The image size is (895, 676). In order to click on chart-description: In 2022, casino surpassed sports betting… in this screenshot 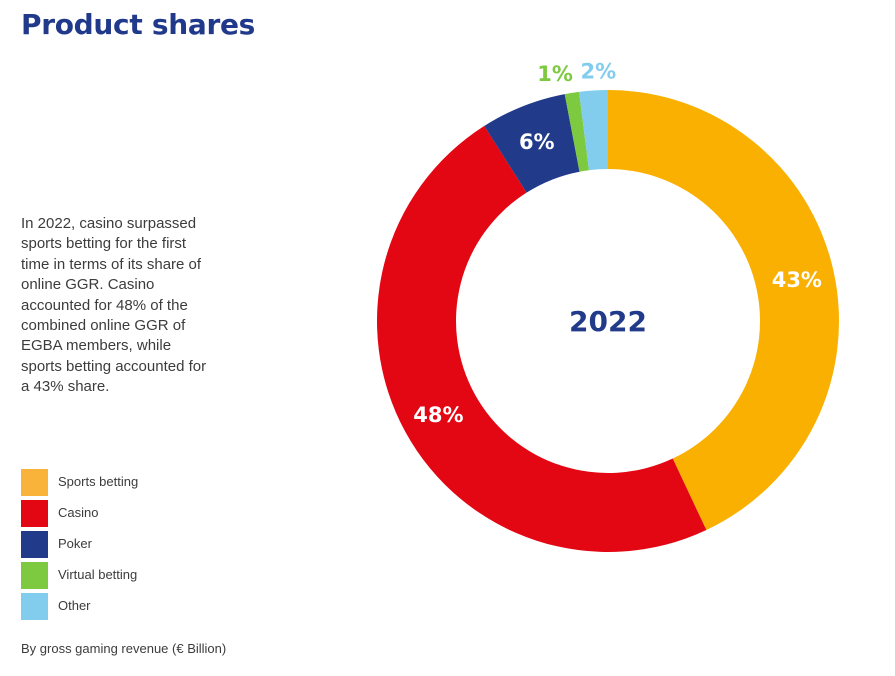, I will do `click(114, 305)`.